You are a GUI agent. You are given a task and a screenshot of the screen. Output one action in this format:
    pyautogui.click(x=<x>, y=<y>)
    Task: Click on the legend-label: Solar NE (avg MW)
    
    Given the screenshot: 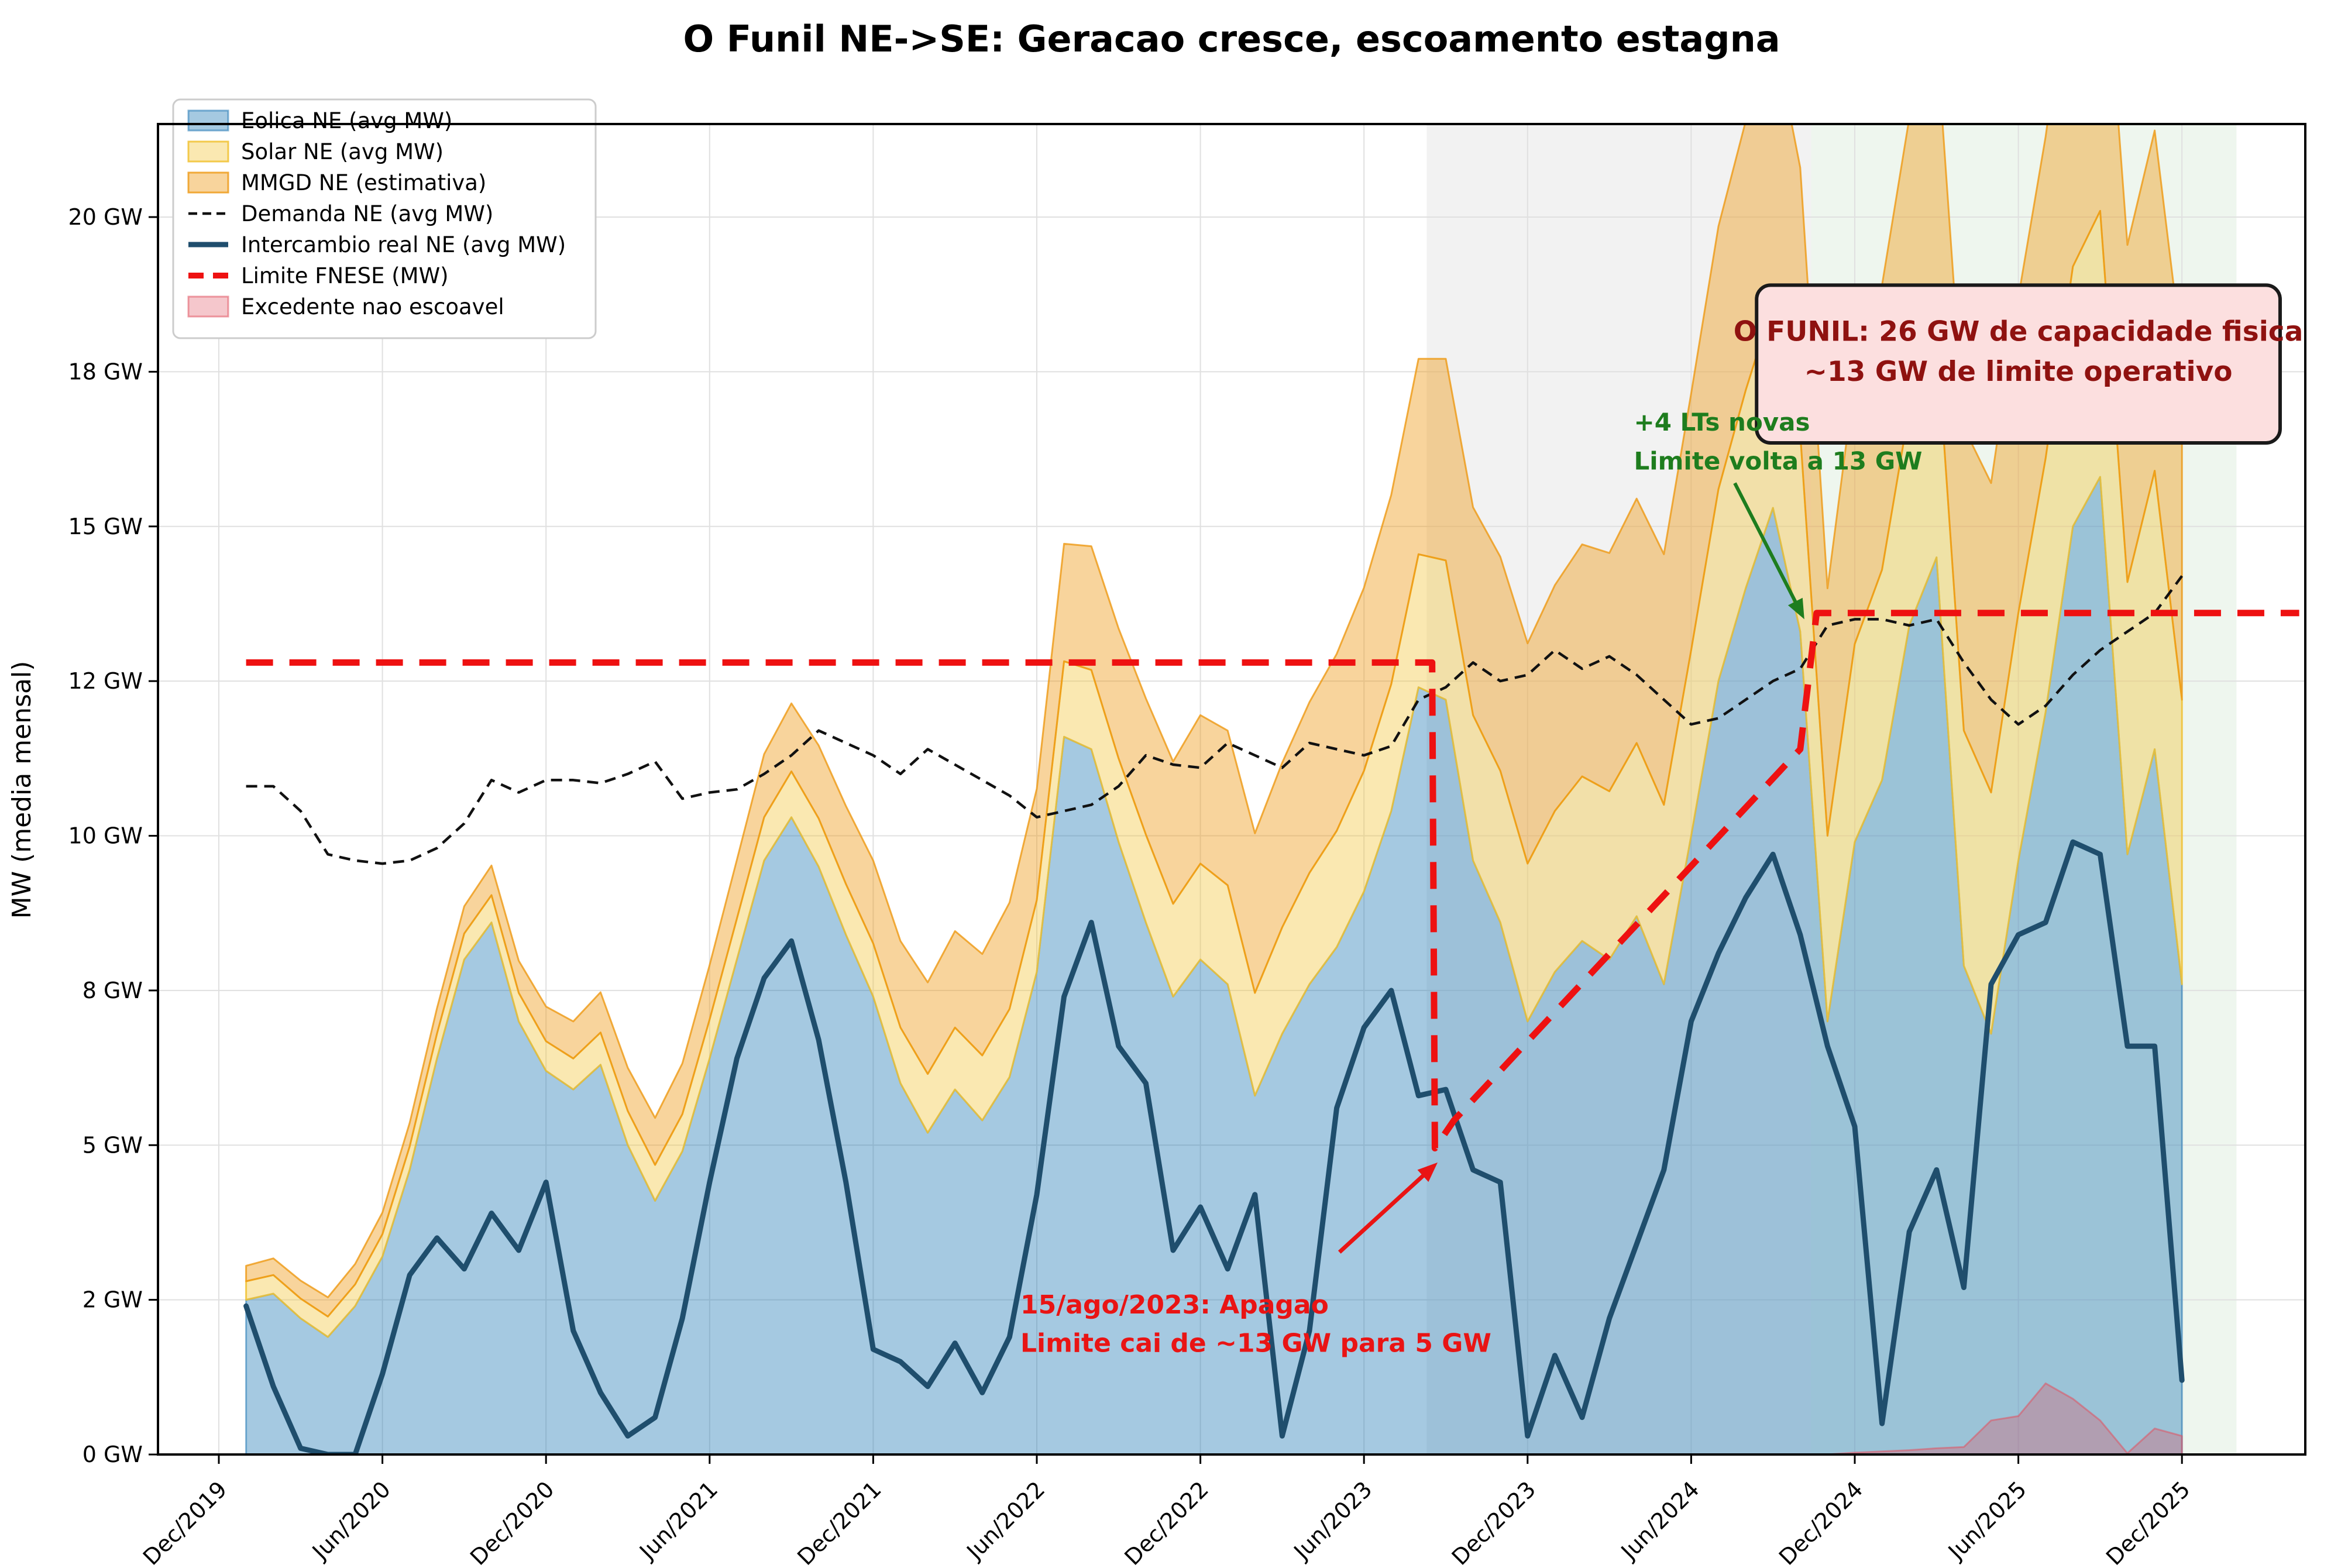 What is the action you would take?
    pyautogui.click(x=342, y=151)
    